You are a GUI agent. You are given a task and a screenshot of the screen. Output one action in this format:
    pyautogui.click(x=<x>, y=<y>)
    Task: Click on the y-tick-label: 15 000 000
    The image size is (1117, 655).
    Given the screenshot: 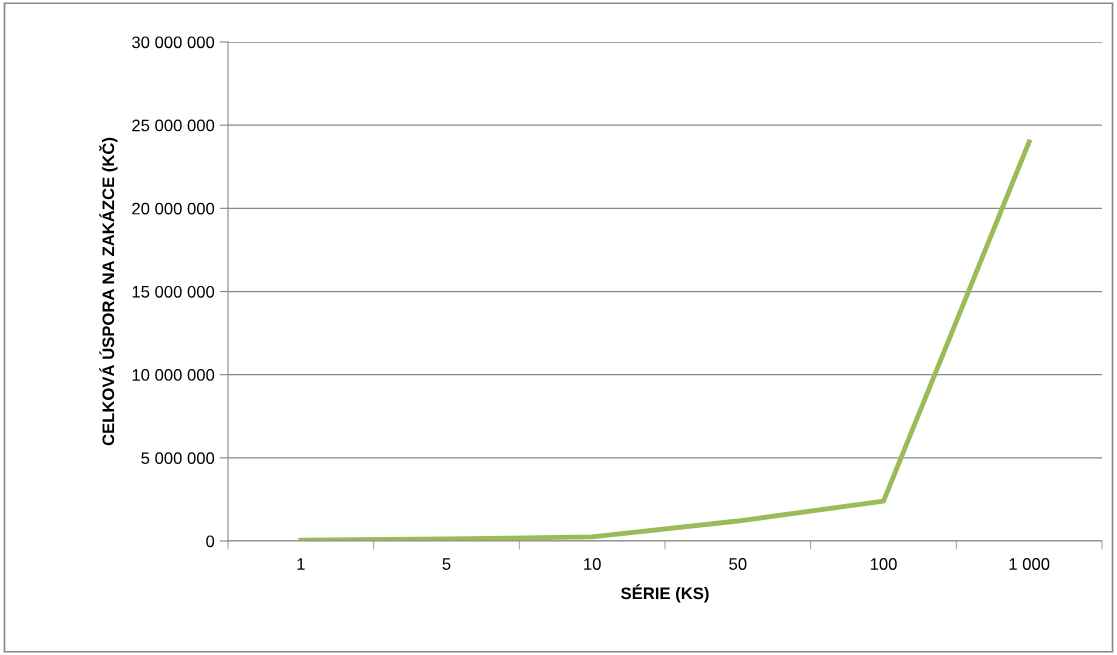 What is the action you would take?
    pyautogui.click(x=173, y=291)
    